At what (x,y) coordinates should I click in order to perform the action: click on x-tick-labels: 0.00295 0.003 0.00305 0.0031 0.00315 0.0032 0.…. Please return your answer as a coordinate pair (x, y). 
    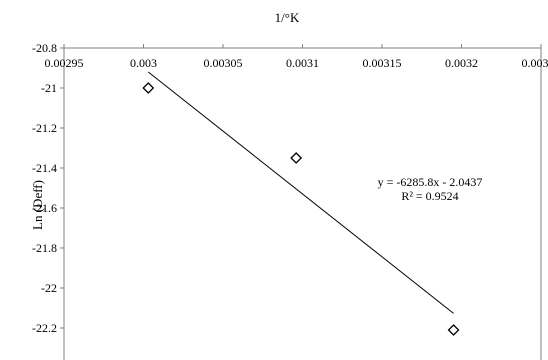
    Looking at the image, I should click on (296, 57).